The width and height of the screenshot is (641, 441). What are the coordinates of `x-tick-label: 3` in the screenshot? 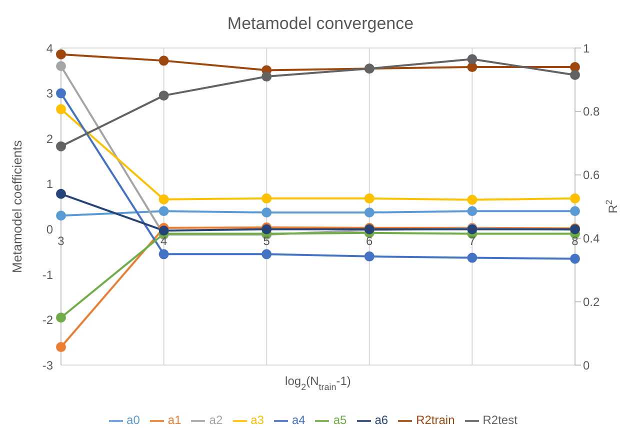 It's located at (61, 241).